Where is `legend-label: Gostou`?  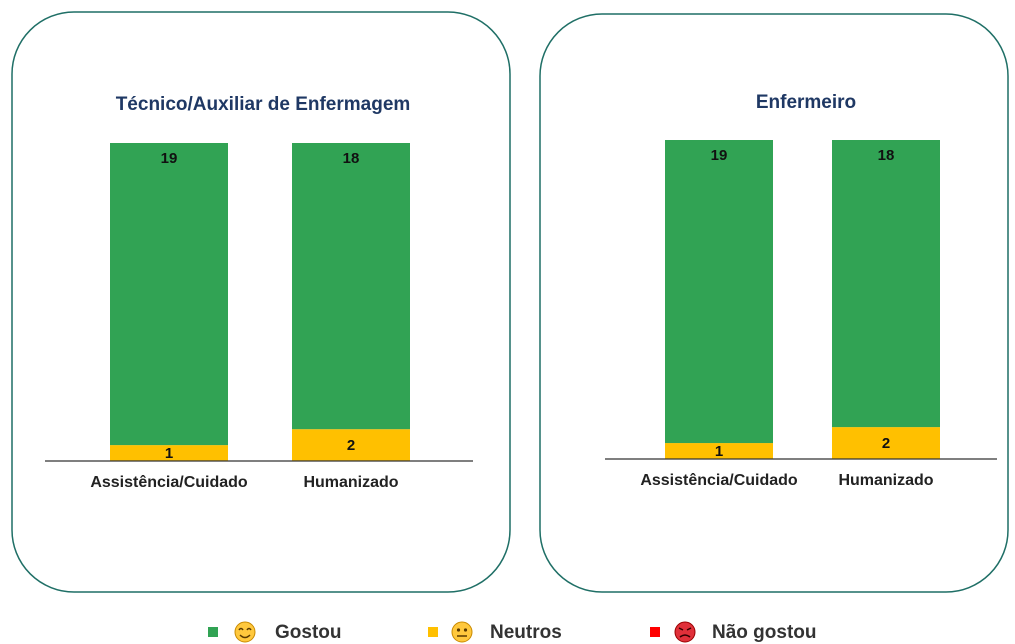
legend-label: Gostou is located at coordinates (308, 632).